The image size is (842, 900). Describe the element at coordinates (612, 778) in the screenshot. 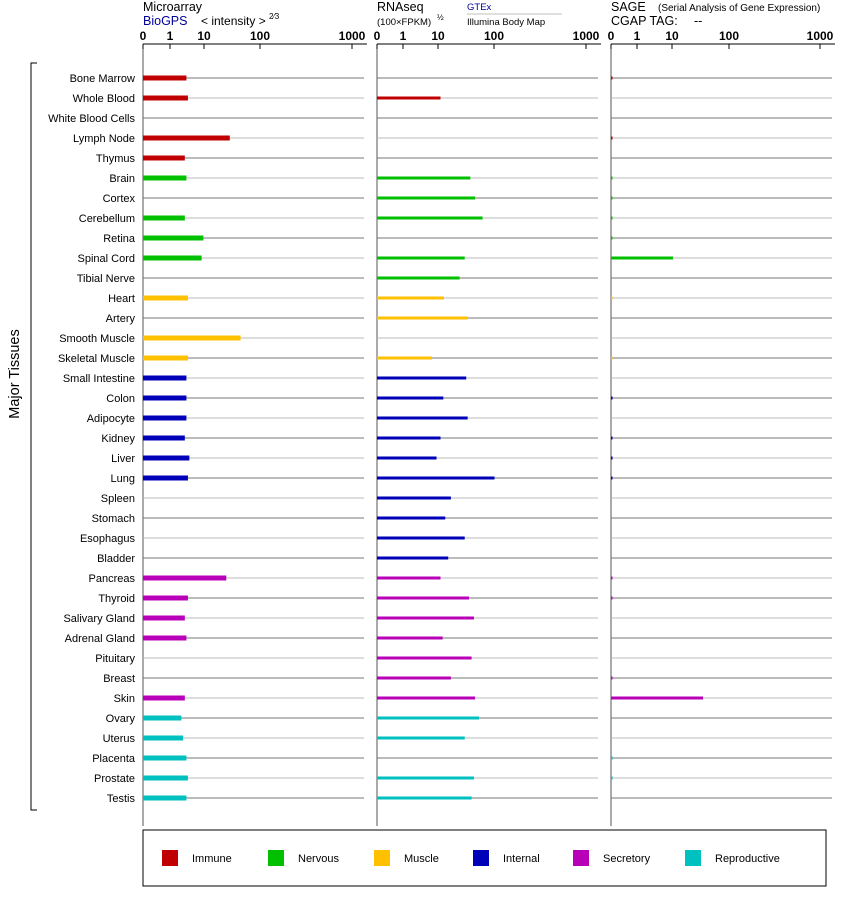

I see `sage-bar-prostate` at that location.